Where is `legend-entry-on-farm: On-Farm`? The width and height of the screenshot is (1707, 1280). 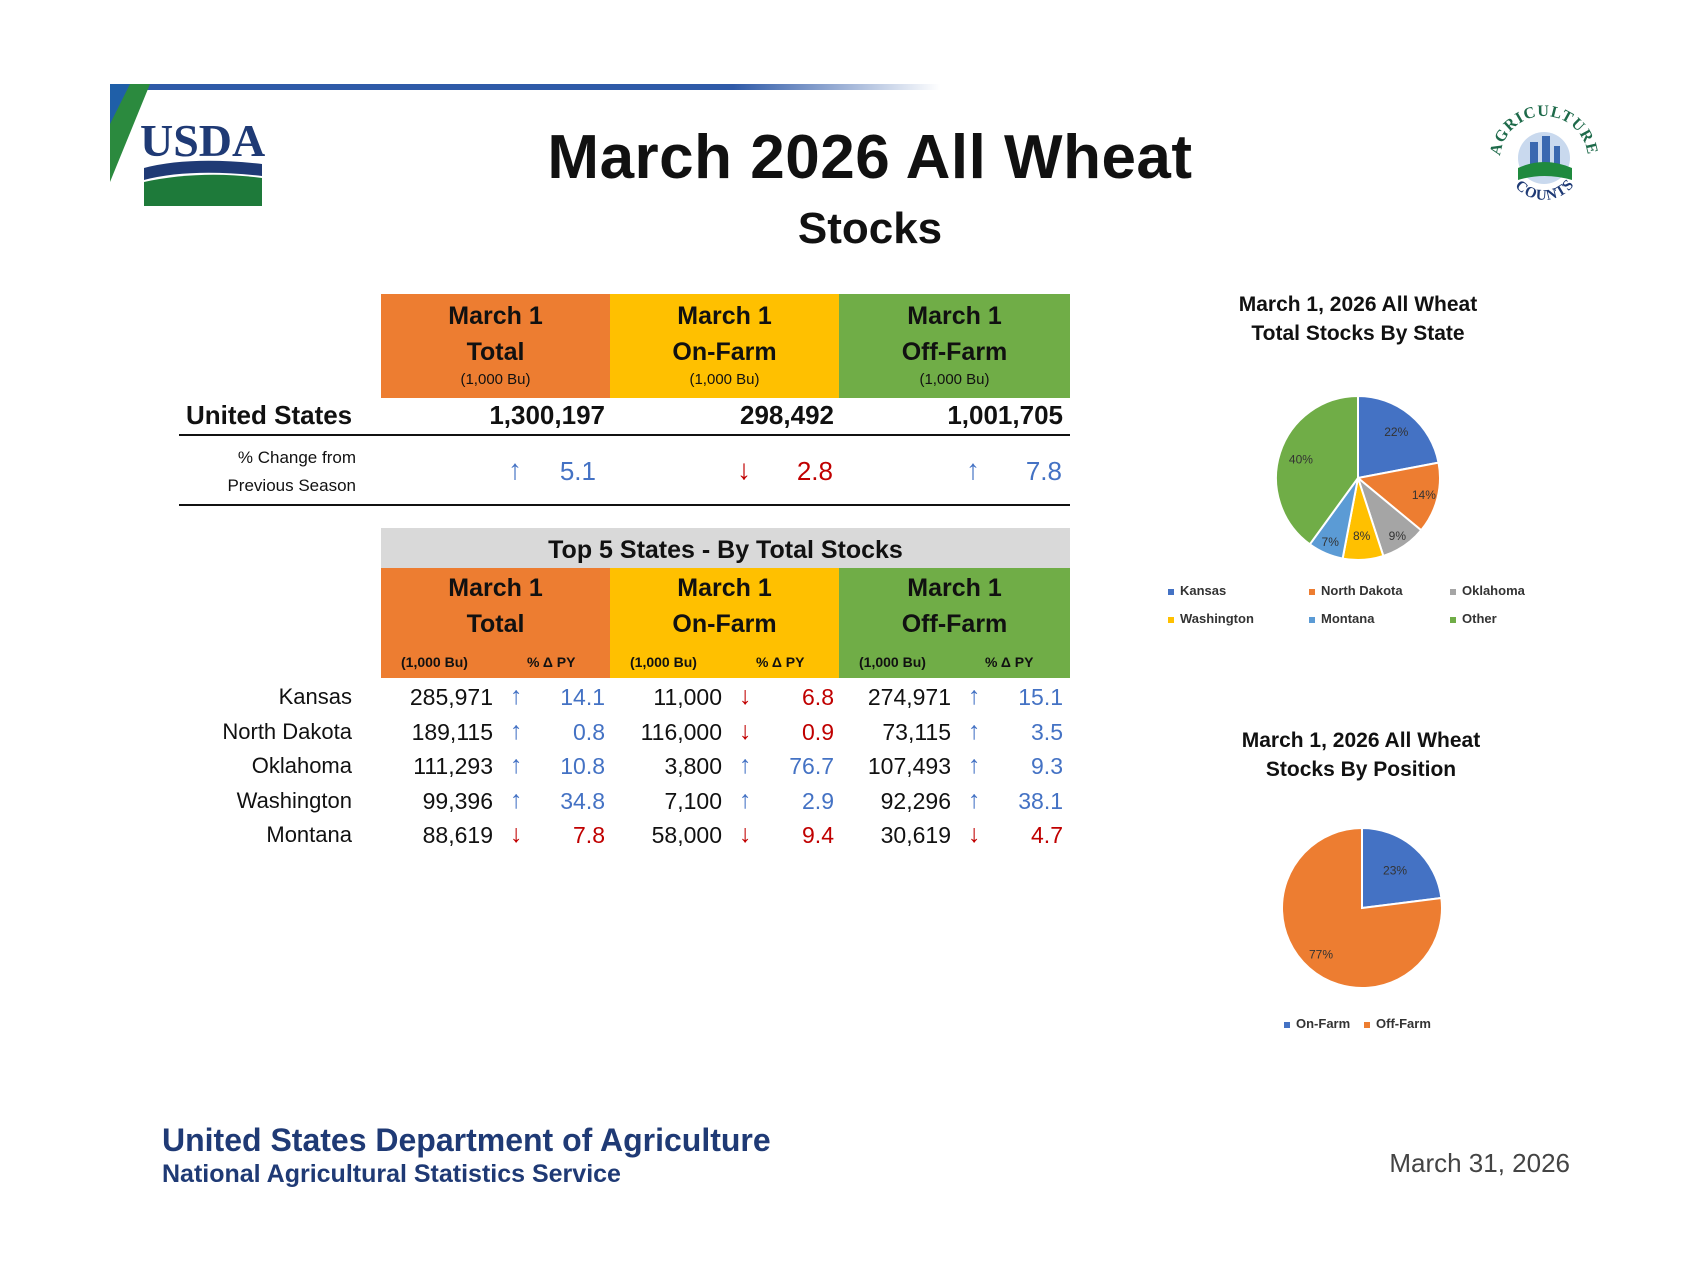
legend-entry-on-farm: On-Farm is located at coordinates (1317, 1023).